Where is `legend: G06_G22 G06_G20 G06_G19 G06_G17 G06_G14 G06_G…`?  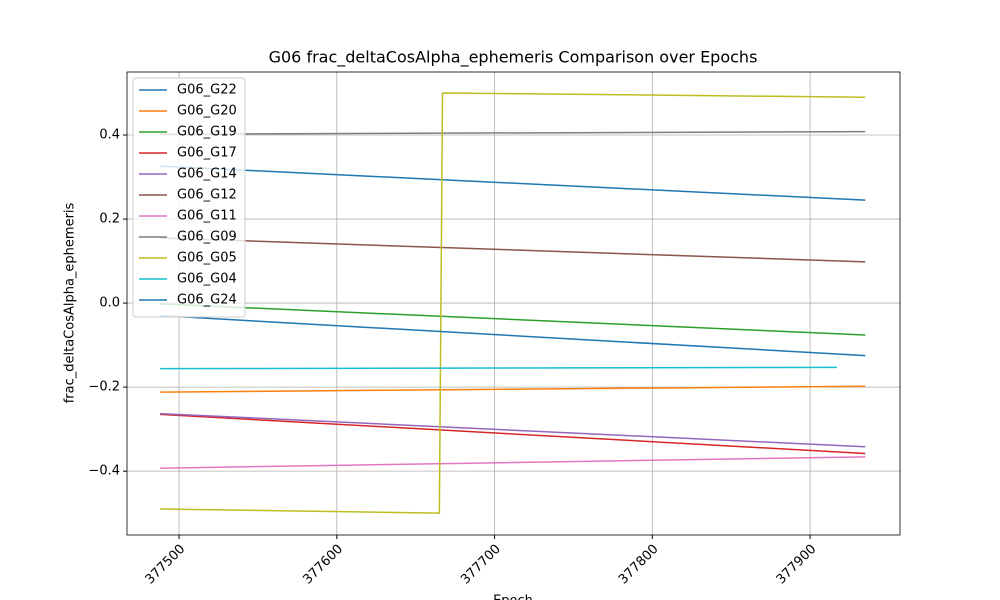 legend: G06_G22 G06_G20 G06_G19 G06_G17 G06_G14 G06_G… is located at coordinates (189, 197).